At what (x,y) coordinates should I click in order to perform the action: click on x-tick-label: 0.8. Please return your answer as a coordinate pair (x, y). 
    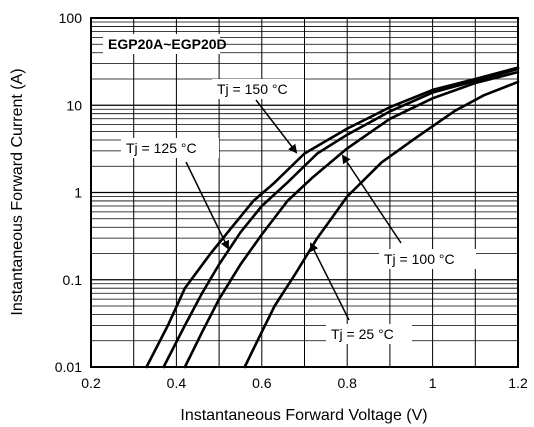
    Looking at the image, I should click on (347, 383).